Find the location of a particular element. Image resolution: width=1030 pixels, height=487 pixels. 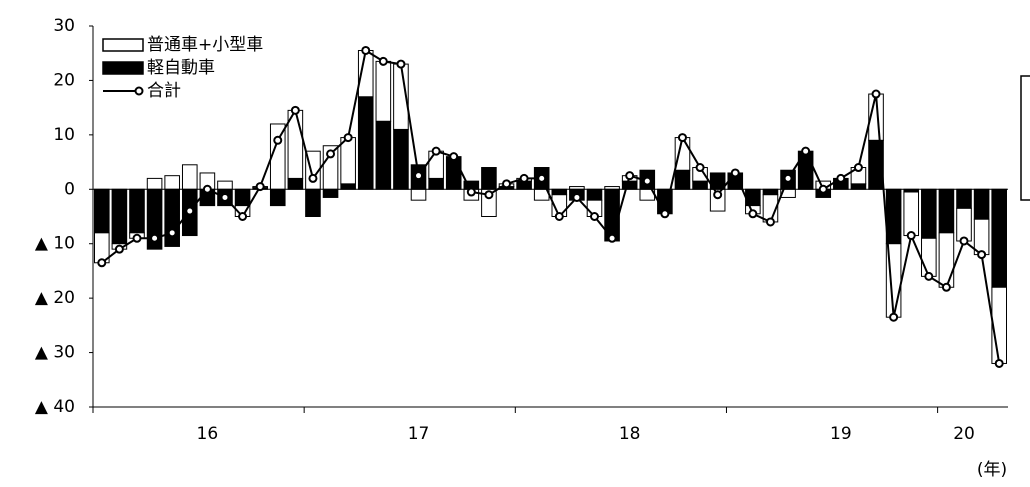

legend-label: 合計 is located at coordinates (164, 91).